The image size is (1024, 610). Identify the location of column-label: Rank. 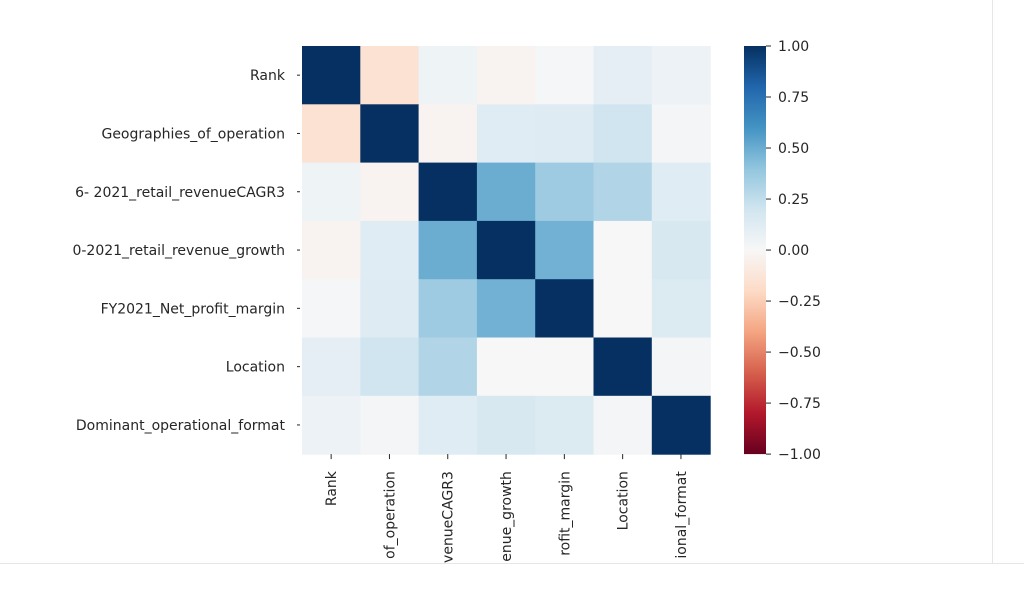
(332, 488).